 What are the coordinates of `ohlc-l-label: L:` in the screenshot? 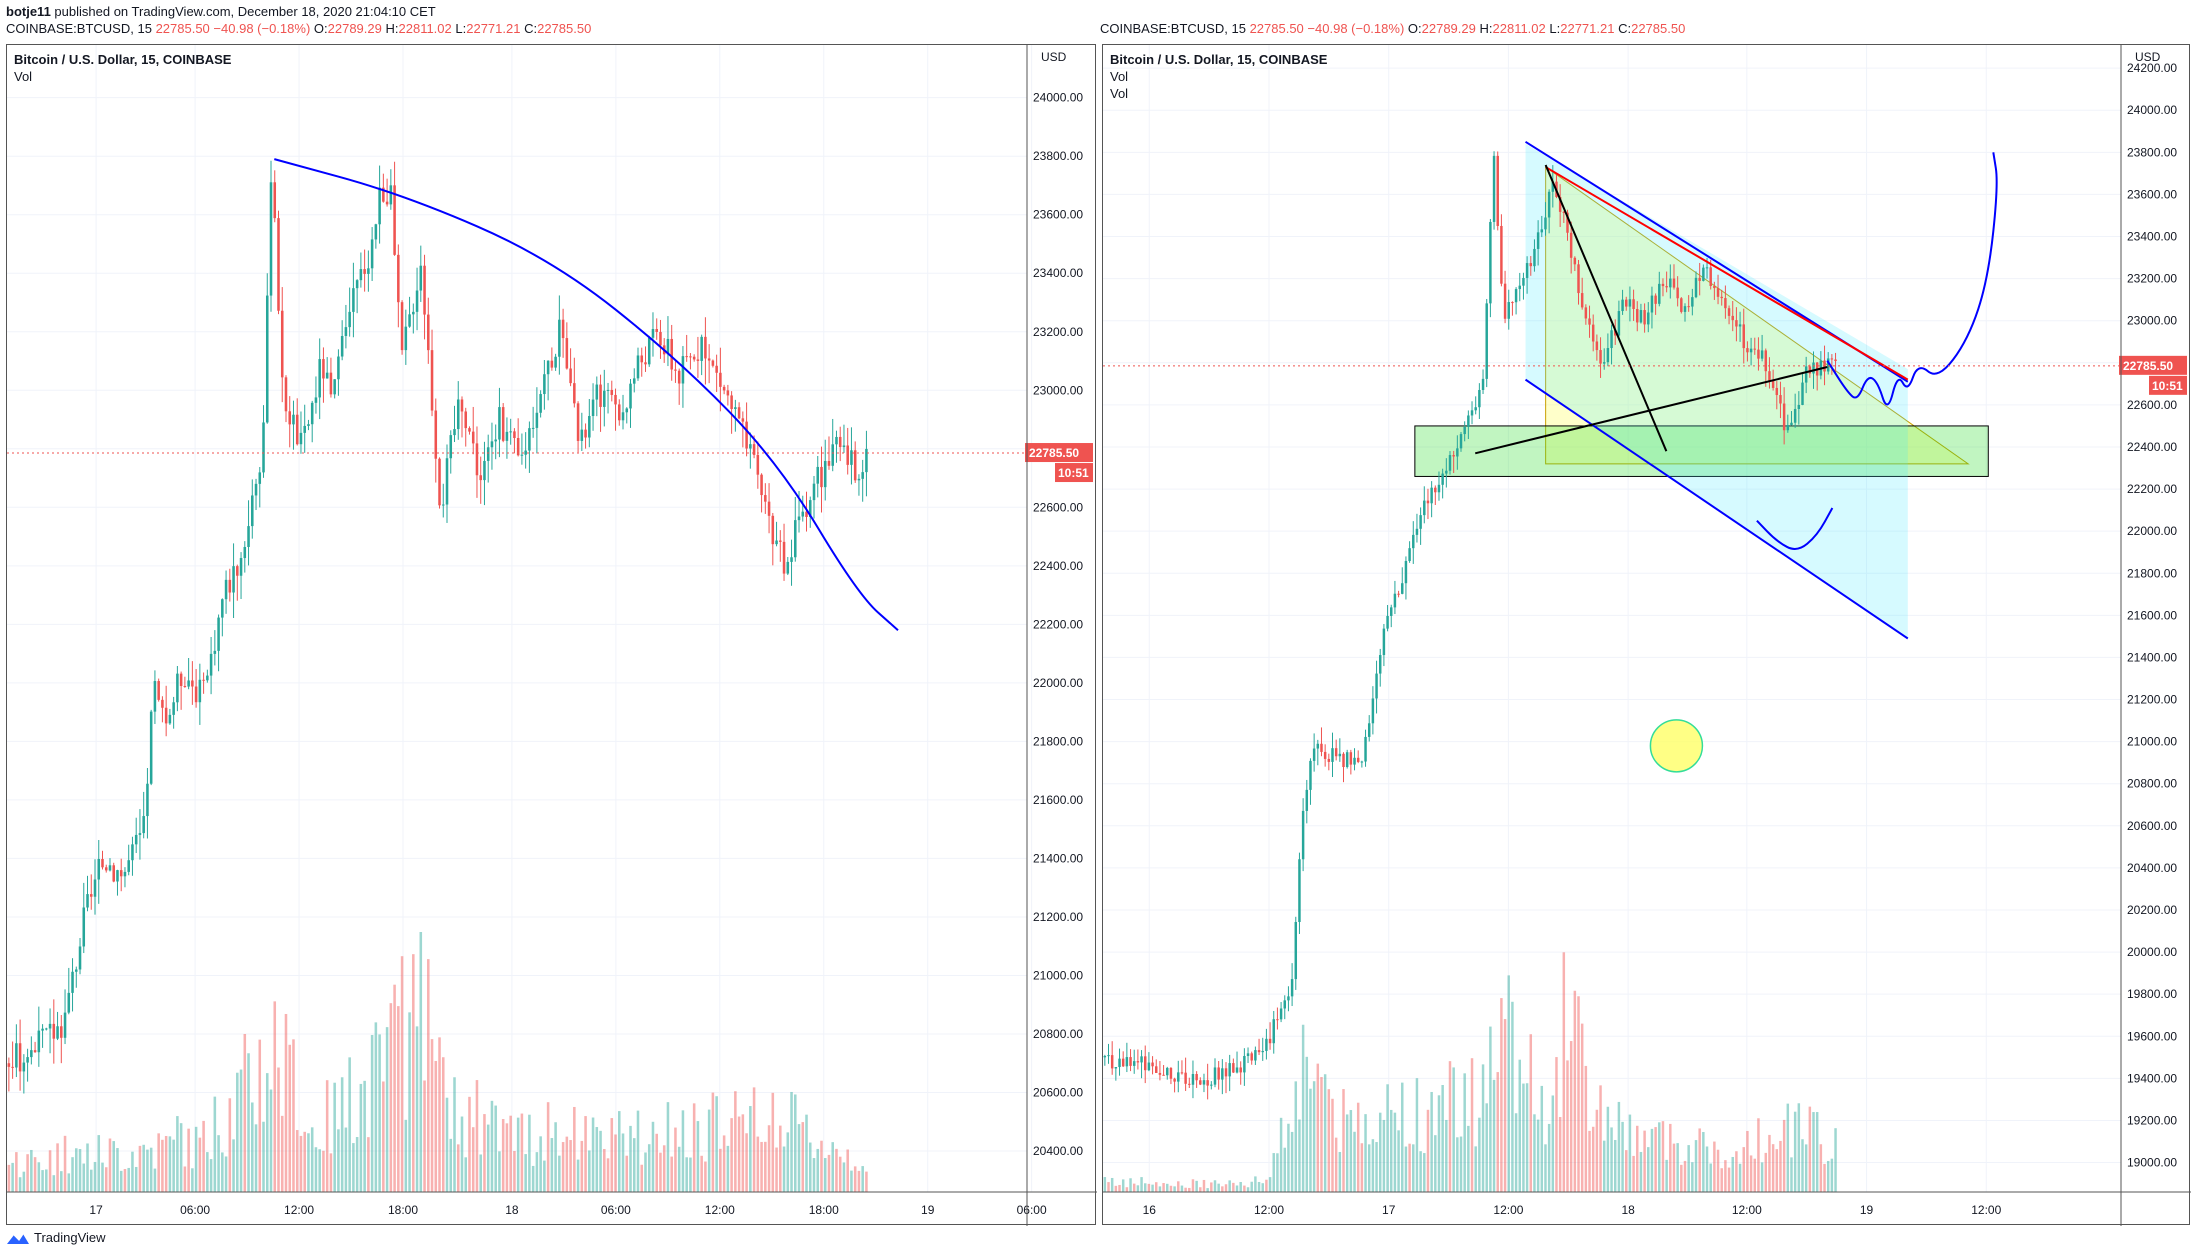 It's located at (1555, 28).